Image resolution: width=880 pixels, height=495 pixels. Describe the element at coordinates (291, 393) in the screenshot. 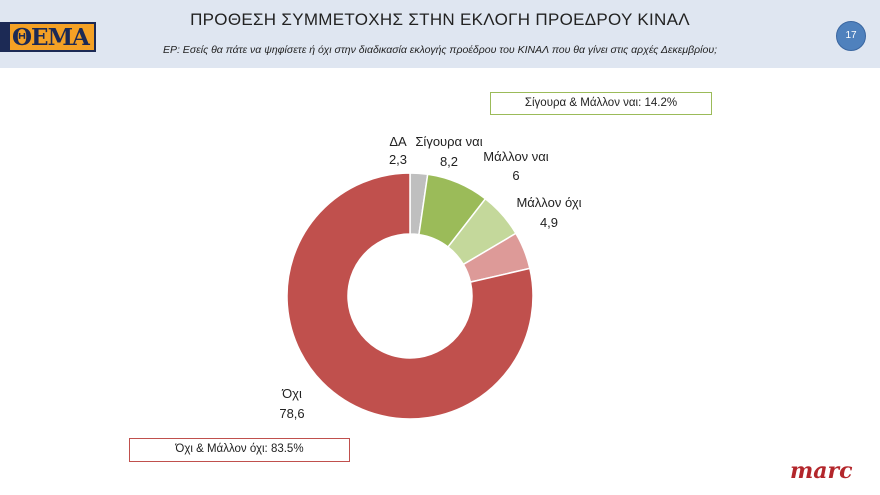

I see `slice-label-4: Όχι` at that location.